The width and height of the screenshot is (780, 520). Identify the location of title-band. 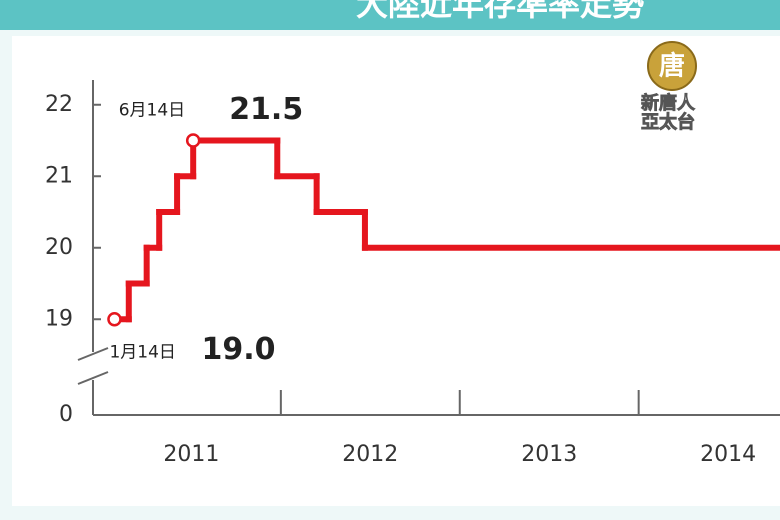
(390, 15).